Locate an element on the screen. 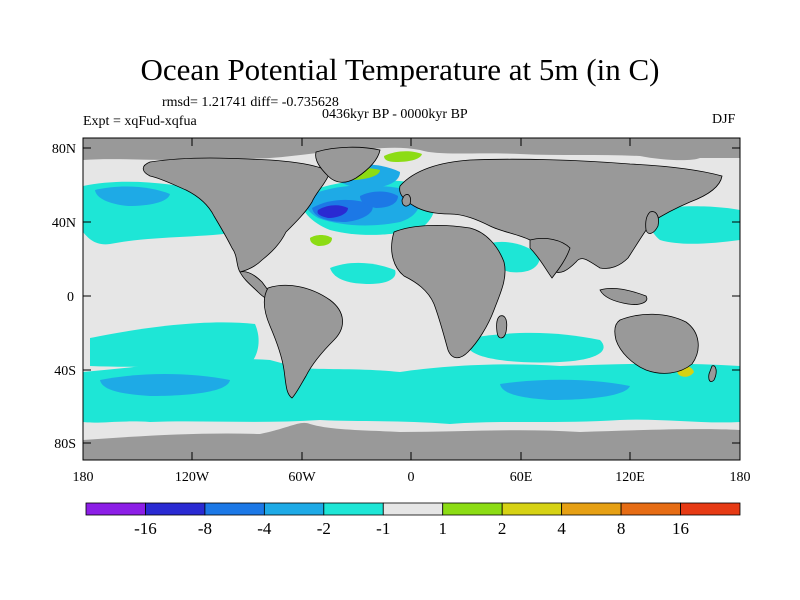  trop-atlantic-cooling is located at coordinates (363, 273).